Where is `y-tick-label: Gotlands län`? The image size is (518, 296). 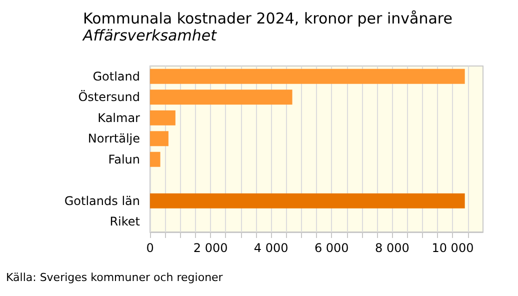
y-tick-label: Gotlands län is located at coordinates (102, 201).